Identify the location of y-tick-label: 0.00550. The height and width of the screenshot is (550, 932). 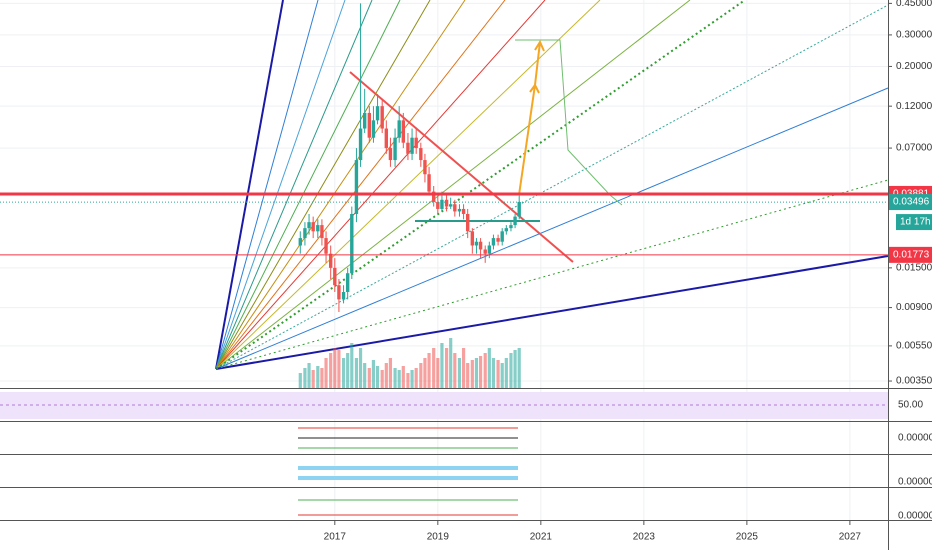
(914, 346).